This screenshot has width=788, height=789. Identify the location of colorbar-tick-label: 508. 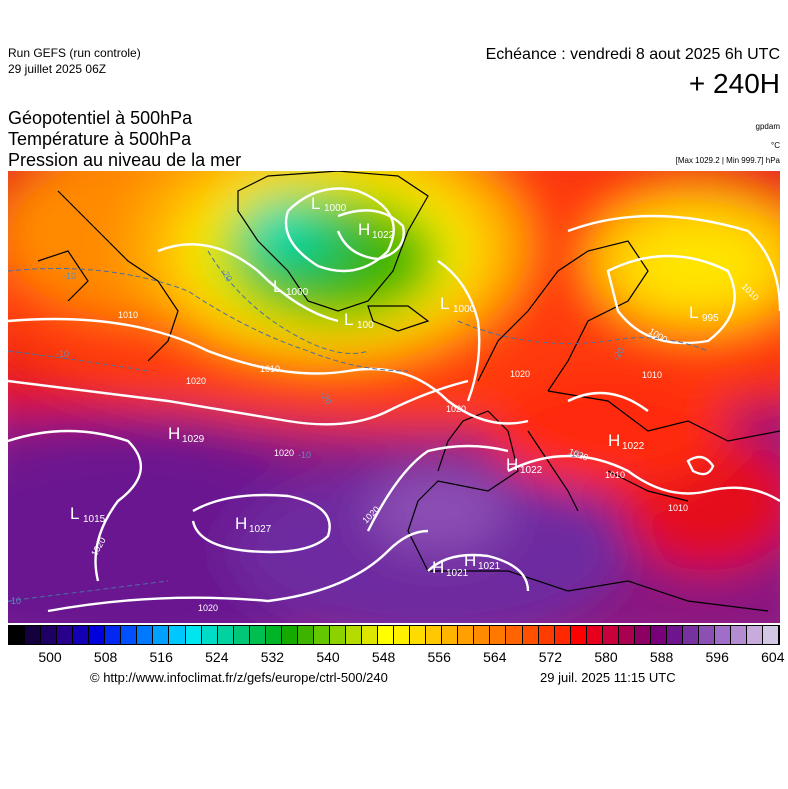
(105, 657).